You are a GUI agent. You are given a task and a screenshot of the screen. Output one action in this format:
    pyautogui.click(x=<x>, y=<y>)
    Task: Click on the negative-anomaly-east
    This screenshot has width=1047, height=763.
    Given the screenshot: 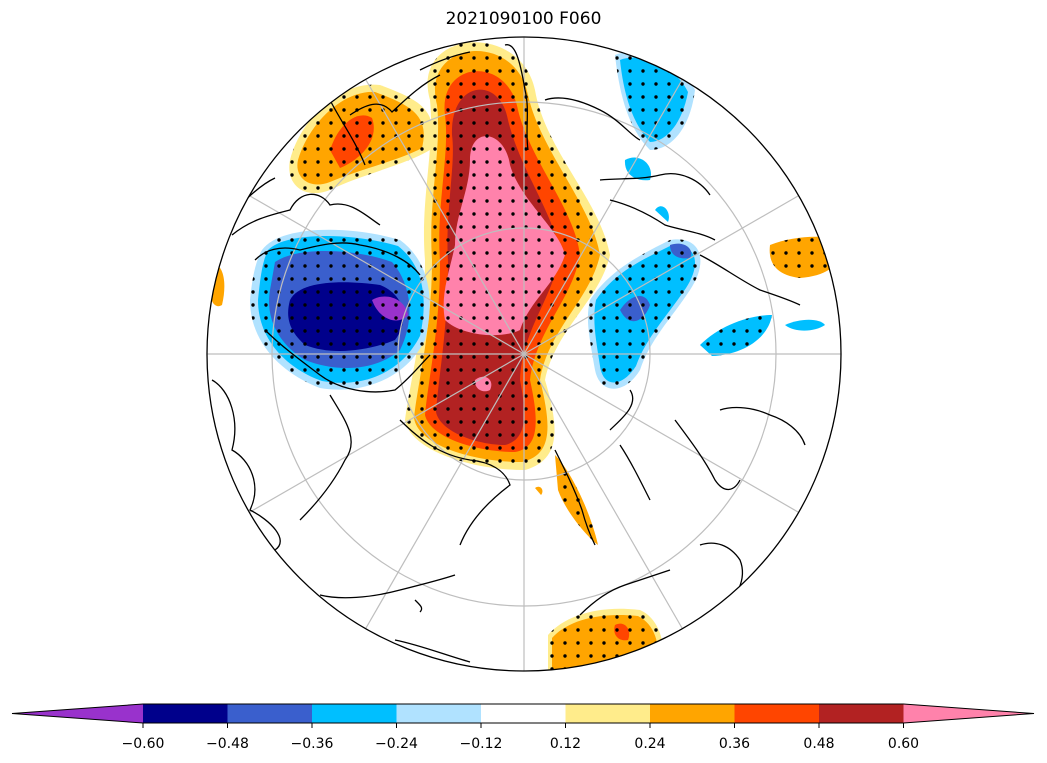 What is the action you would take?
    pyautogui.click(x=706, y=220)
    